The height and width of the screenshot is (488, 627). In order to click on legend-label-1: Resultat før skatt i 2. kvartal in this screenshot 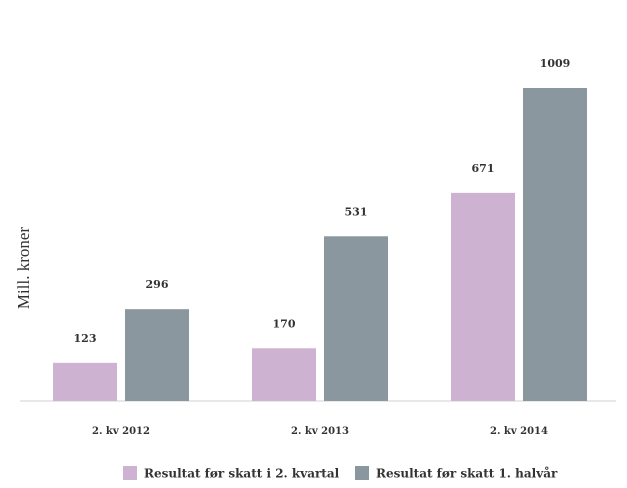, I will do `click(242, 474)`.